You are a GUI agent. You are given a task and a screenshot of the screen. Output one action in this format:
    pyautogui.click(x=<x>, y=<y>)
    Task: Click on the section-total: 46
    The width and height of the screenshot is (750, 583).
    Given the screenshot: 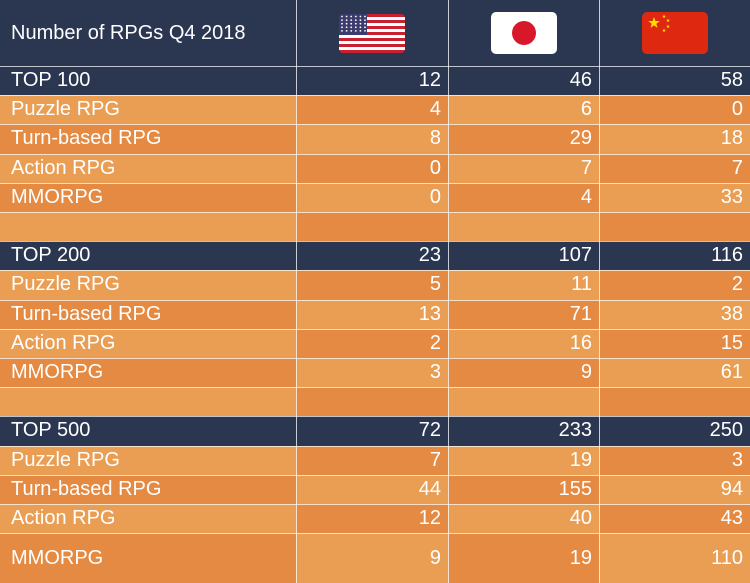 What is the action you would take?
    pyautogui.click(x=523, y=81)
    